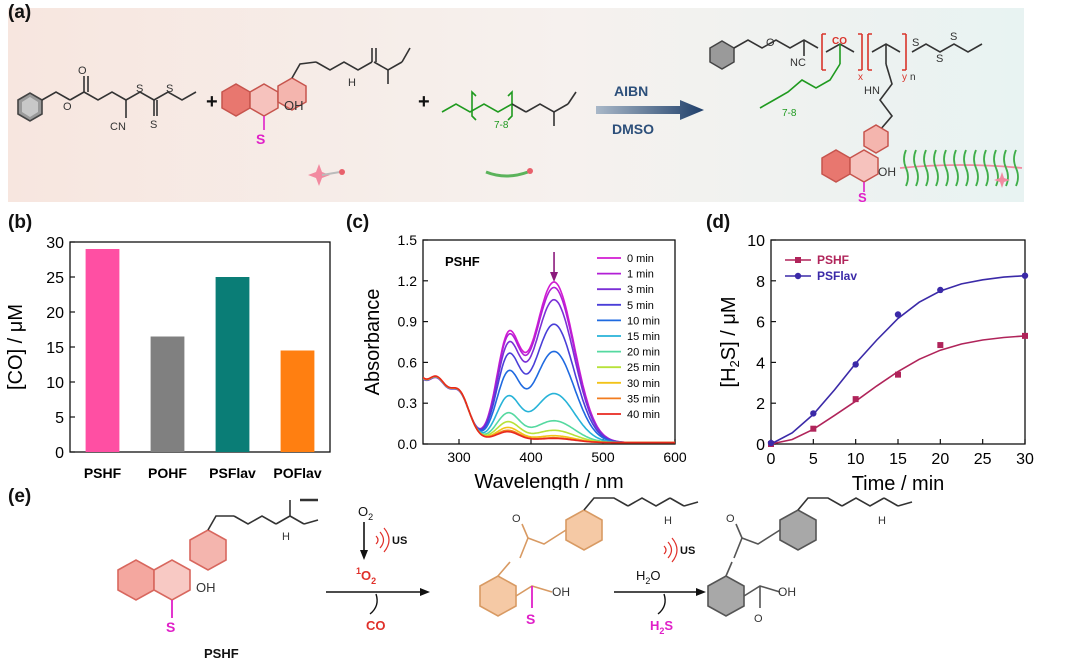 The height and width of the screenshot is (666, 1080). What do you see at coordinates (734, 363) in the screenshot?
I see `y-axis-label-sub: 2` at bounding box center [734, 363].